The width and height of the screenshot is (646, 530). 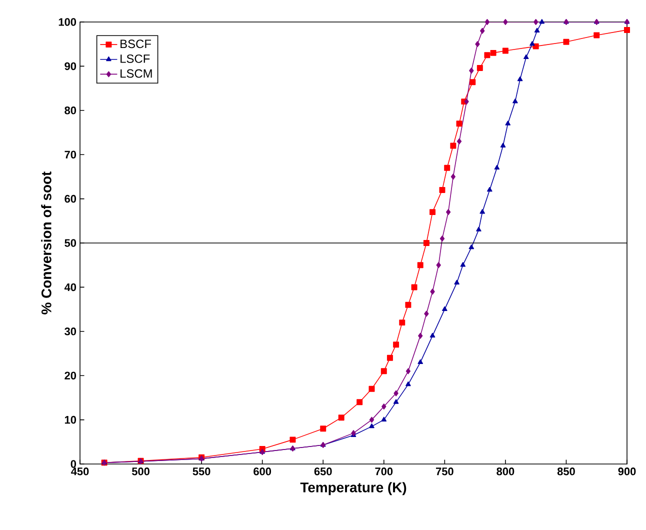 I want to click on x-tick-label: 800, so click(x=505, y=472).